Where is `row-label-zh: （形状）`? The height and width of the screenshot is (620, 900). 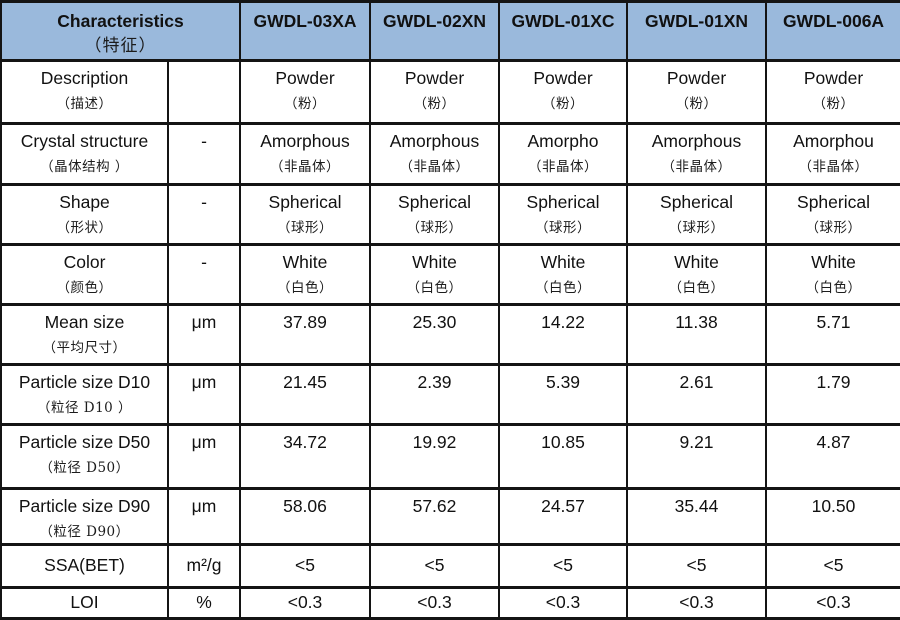 row-label-zh: （形状） is located at coordinates (84, 227).